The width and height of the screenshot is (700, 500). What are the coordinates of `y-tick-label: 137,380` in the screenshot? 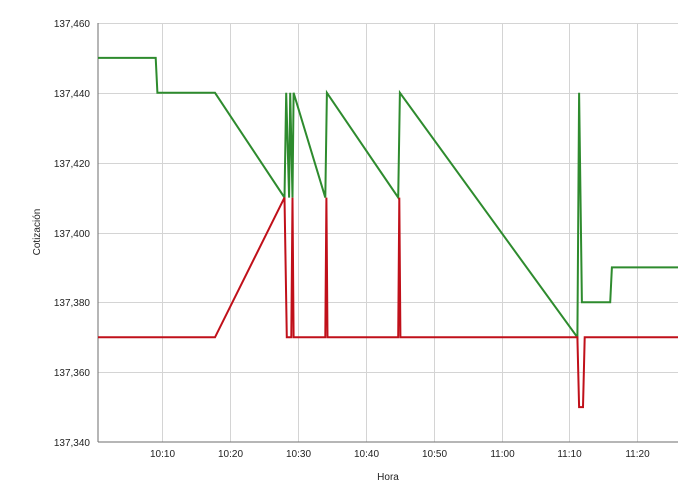 It's located at (72, 303).